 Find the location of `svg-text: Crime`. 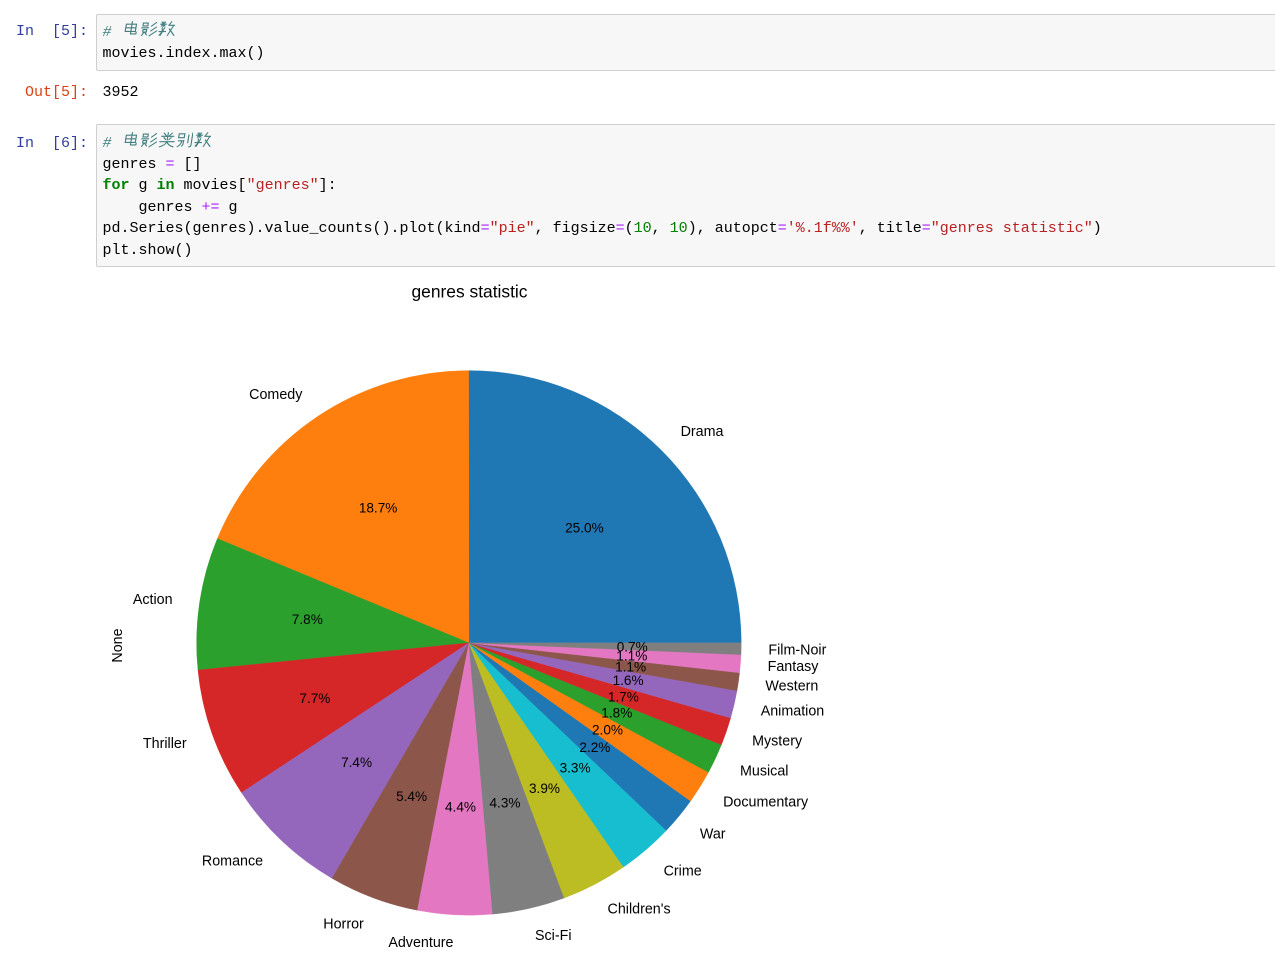

svg-text: Crime is located at coordinates (683, 872).